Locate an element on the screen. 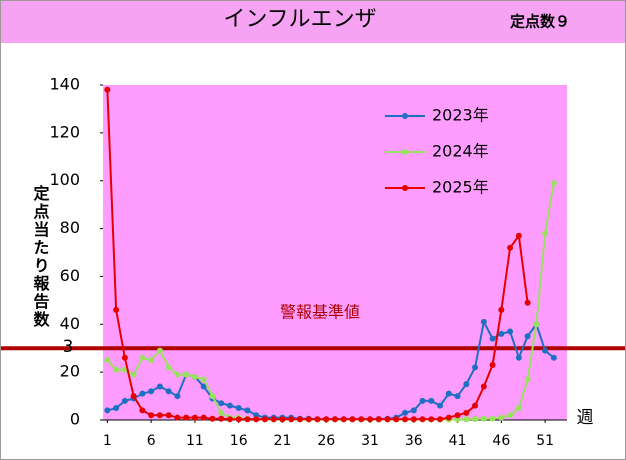  y-tick-label: 80 is located at coordinates (70, 227).